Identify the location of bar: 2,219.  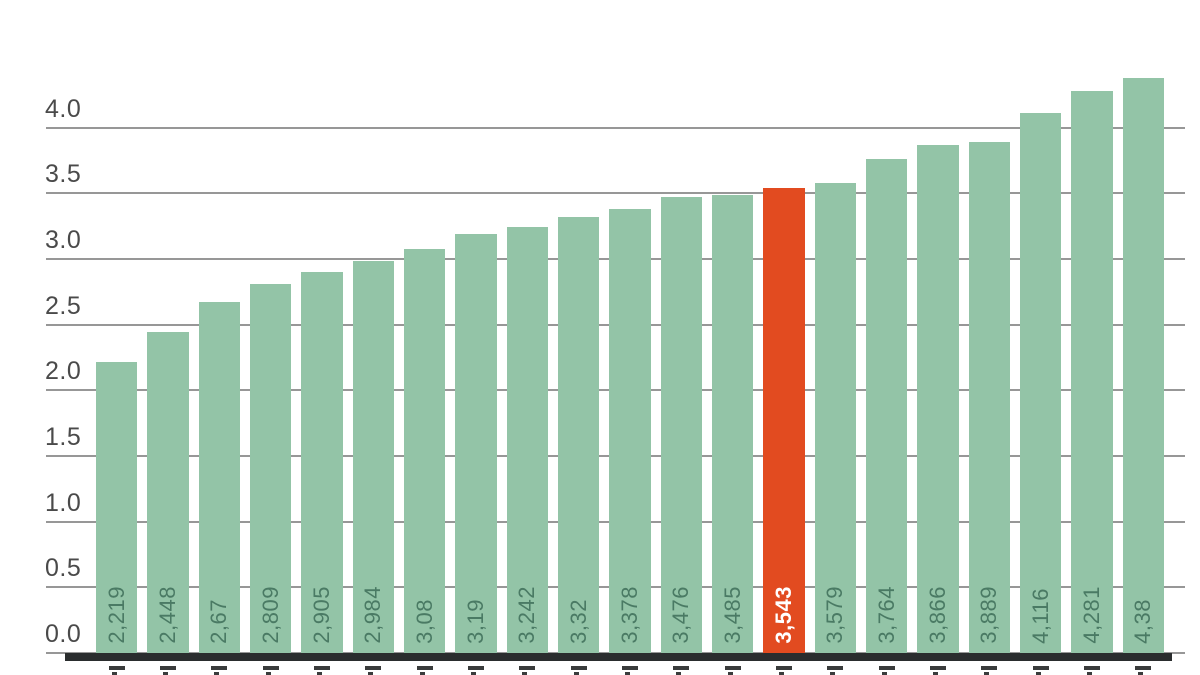
(117, 507).